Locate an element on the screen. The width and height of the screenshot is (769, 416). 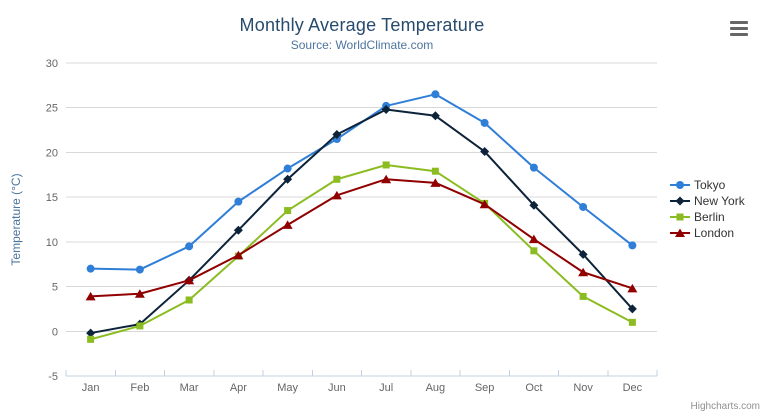
legend-label: New York is located at coordinates (719, 201).